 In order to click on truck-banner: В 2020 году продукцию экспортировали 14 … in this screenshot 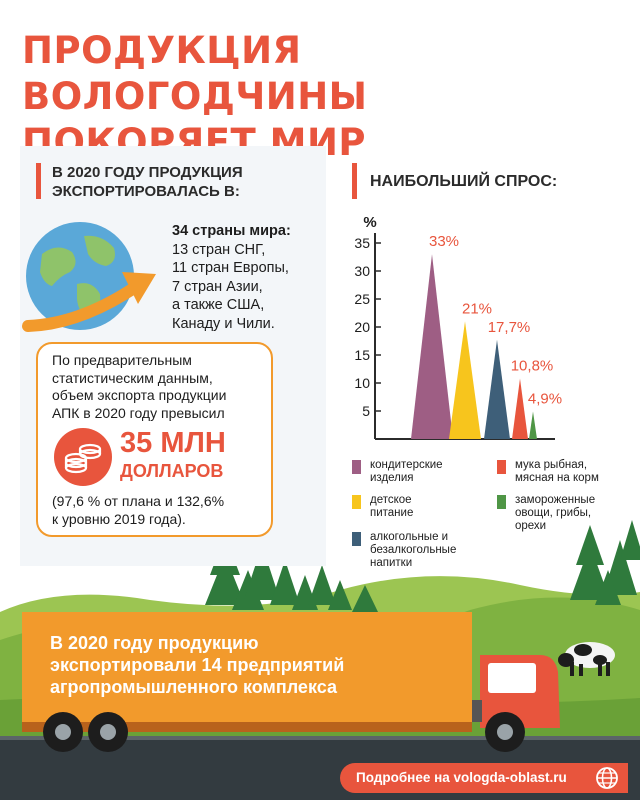, I will do `click(240, 665)`.